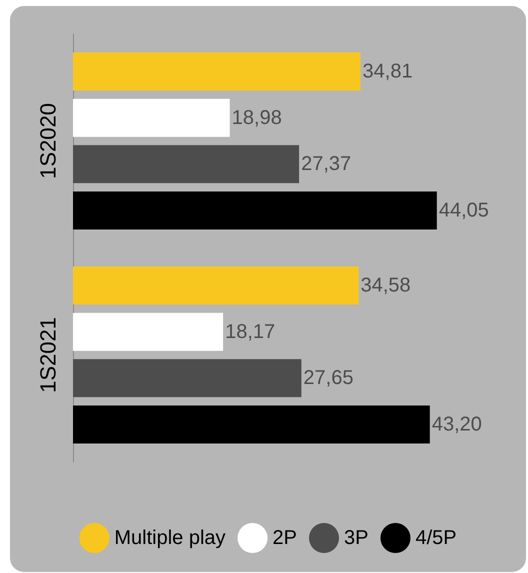  Describe the element at coordinates (257, 117) in the screenshot. I see `data-label: 18,98` at that location.